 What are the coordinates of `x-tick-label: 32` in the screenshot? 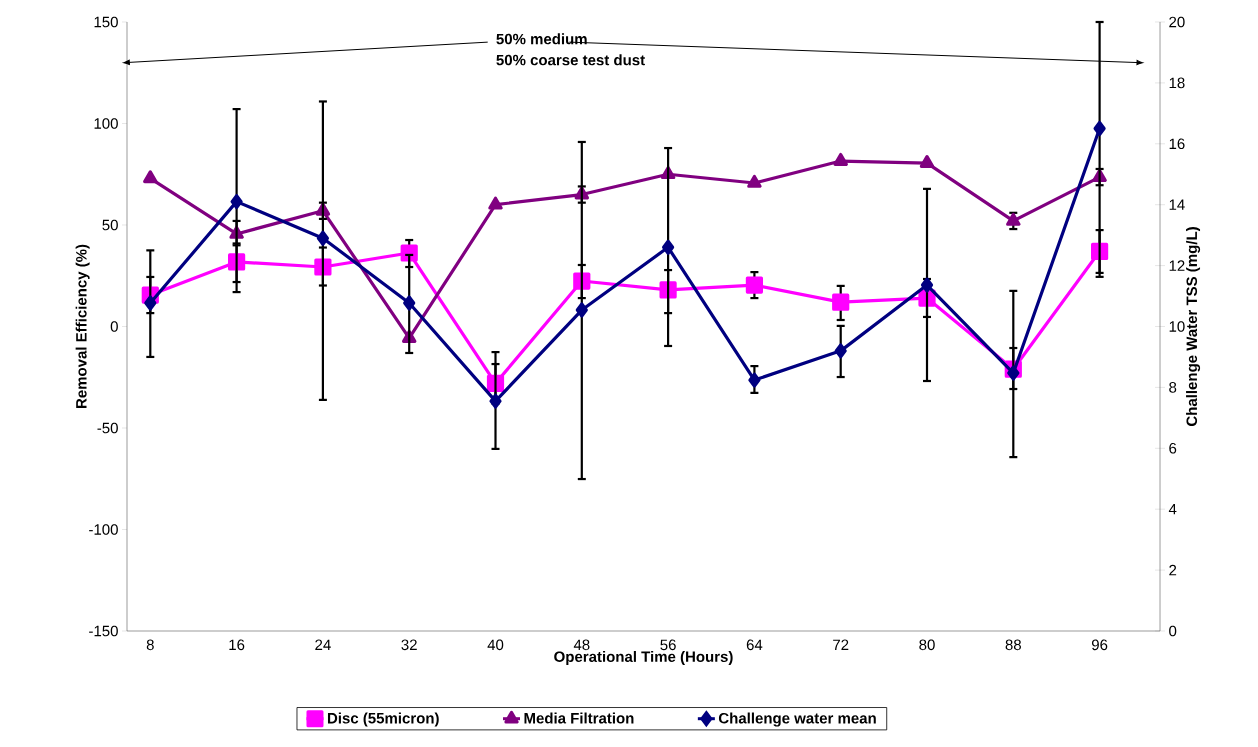 It's located at (409, 645).